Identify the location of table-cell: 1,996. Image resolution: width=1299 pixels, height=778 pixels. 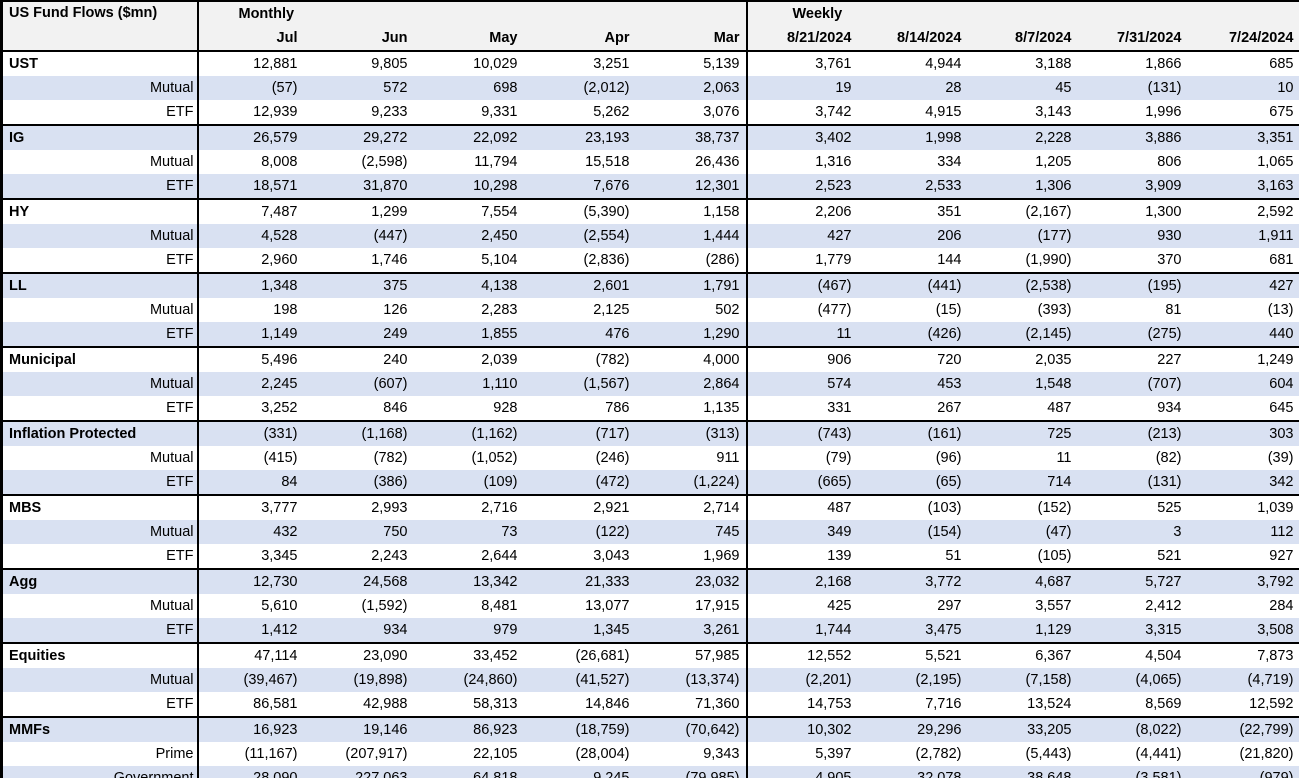
(1163, 112).